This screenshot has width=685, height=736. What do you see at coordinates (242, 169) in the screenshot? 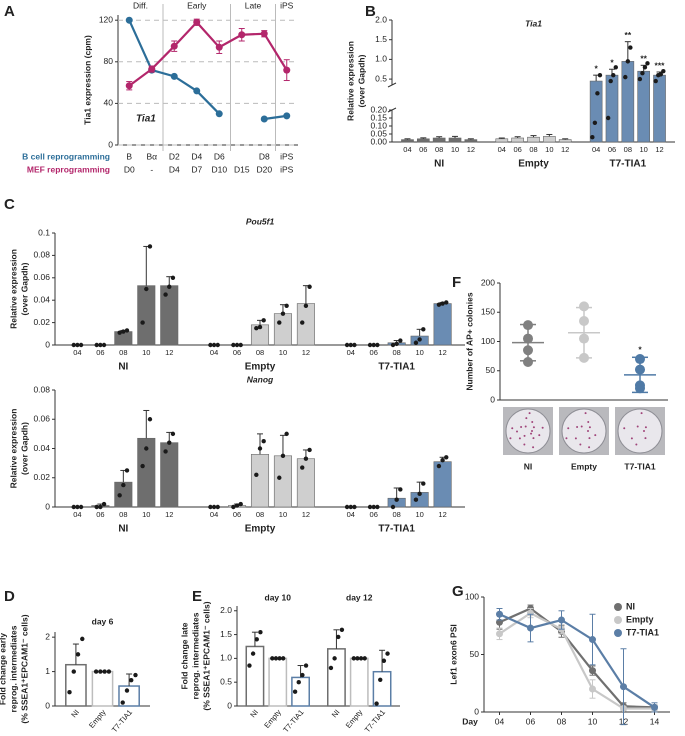
I see `x-tick-label: D15` at bounding box center [242, 169].